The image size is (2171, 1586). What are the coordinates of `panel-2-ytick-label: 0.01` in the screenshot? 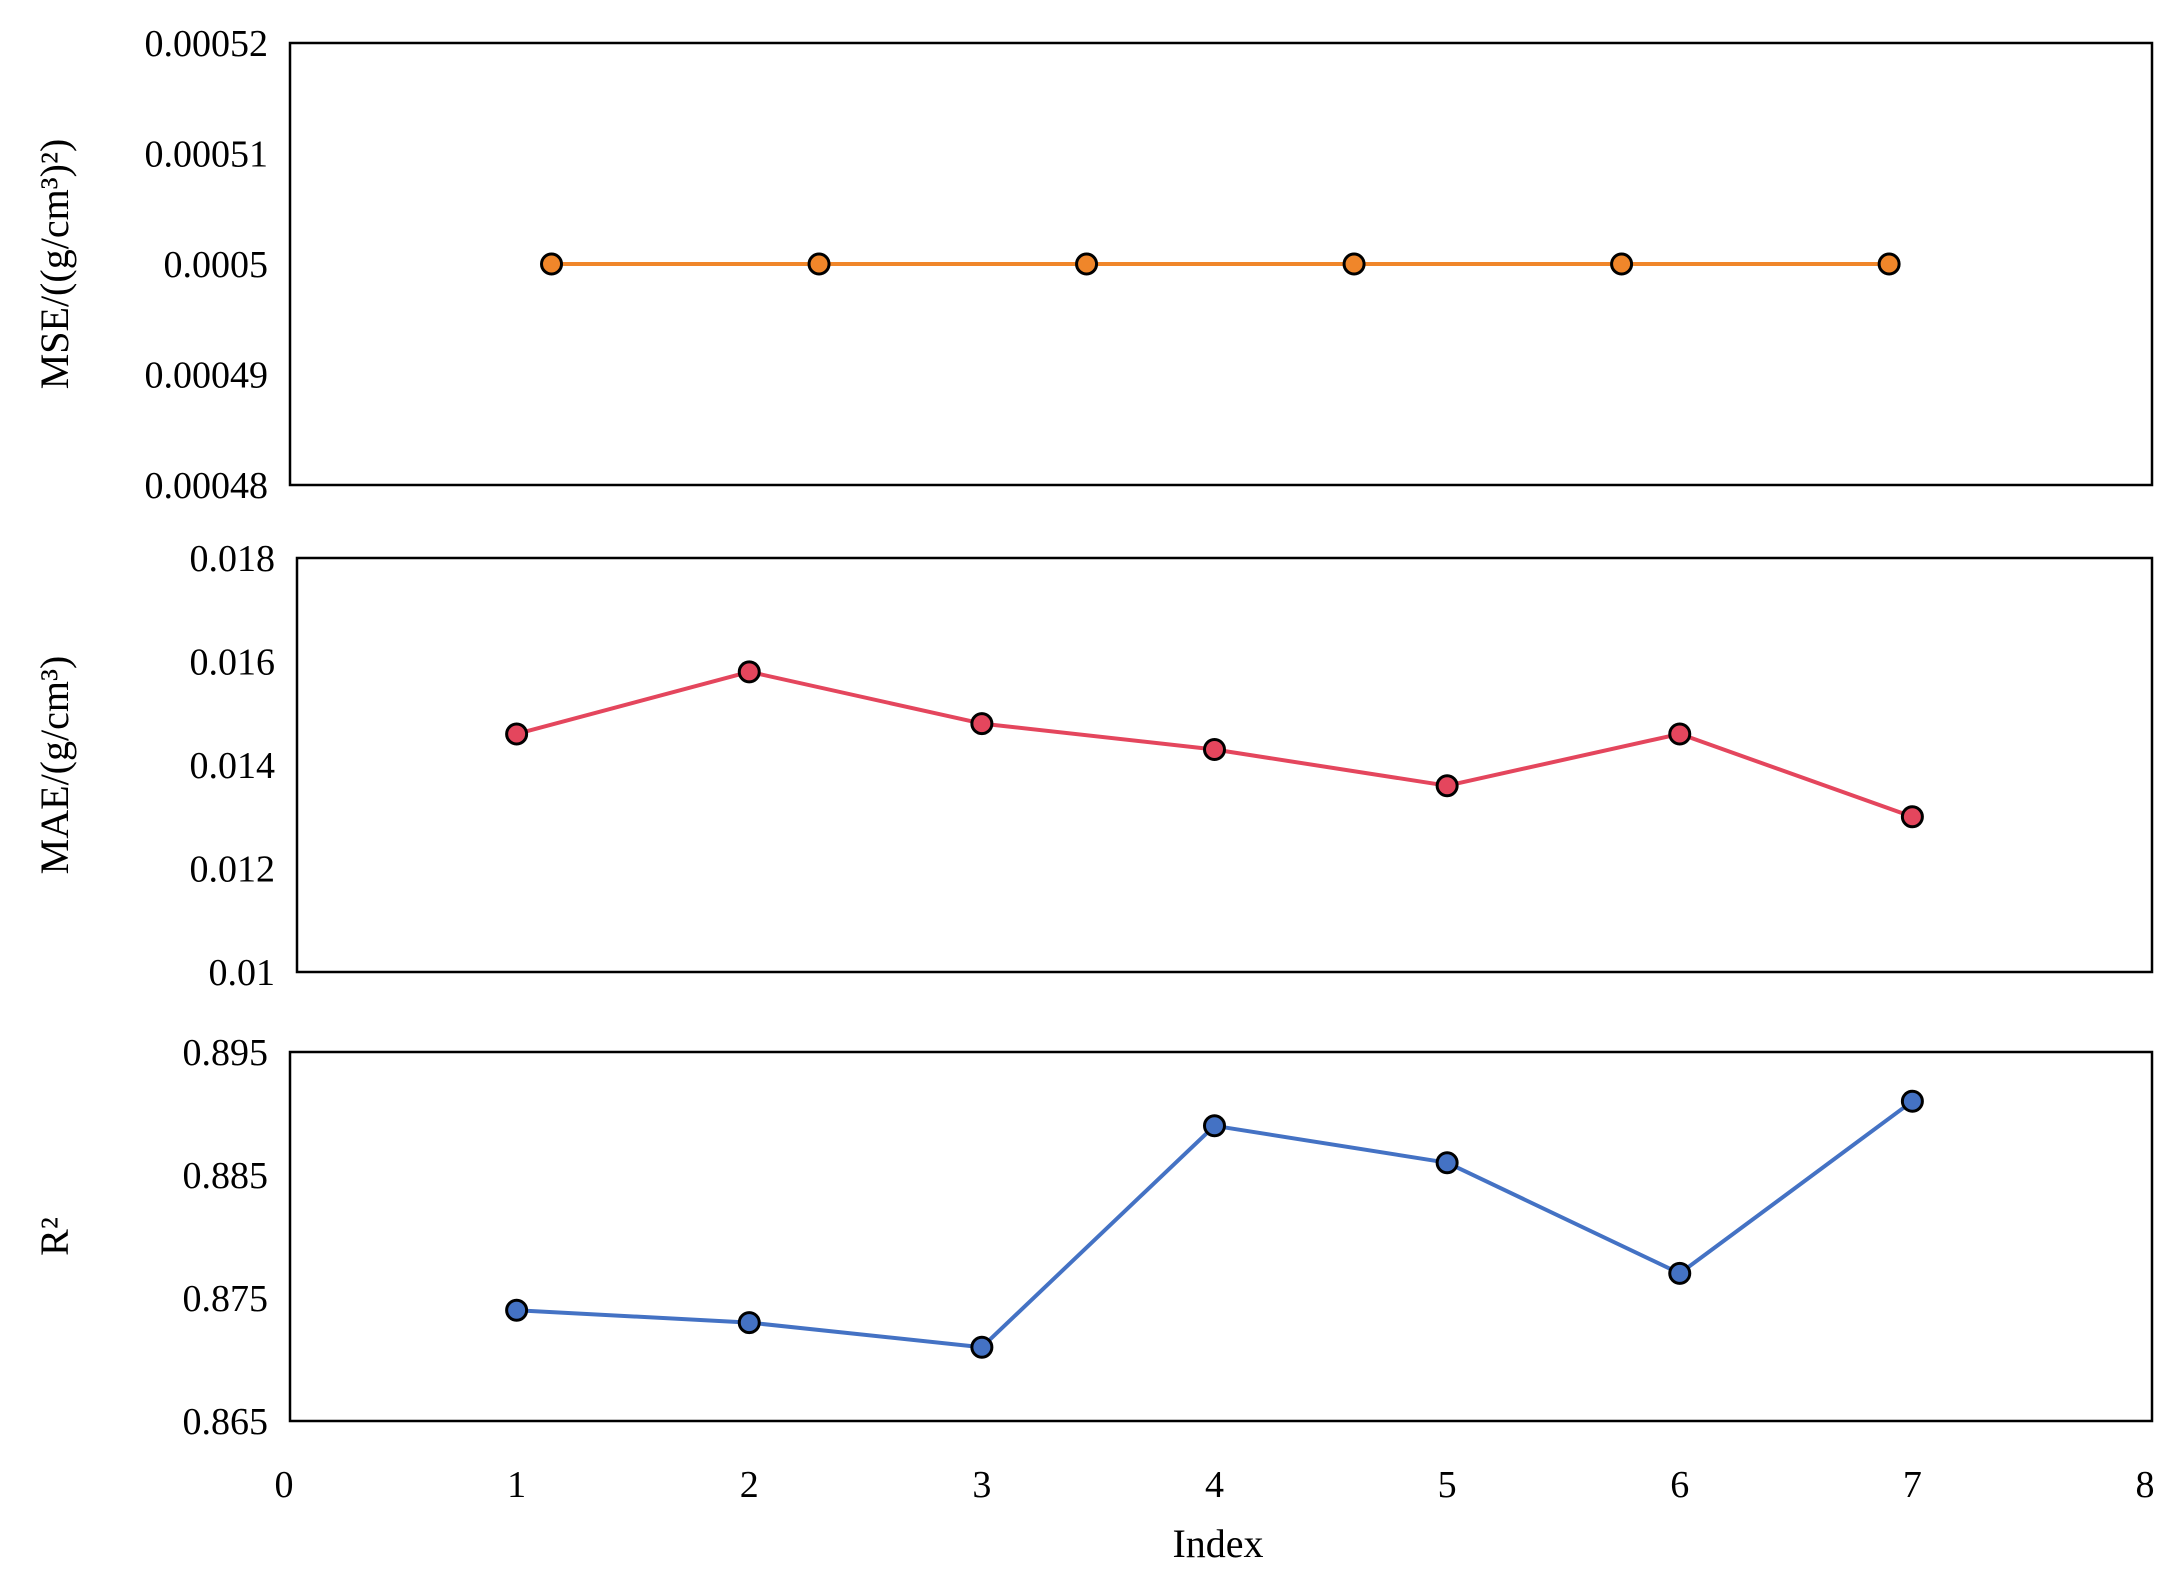 It's located at (242, 973).